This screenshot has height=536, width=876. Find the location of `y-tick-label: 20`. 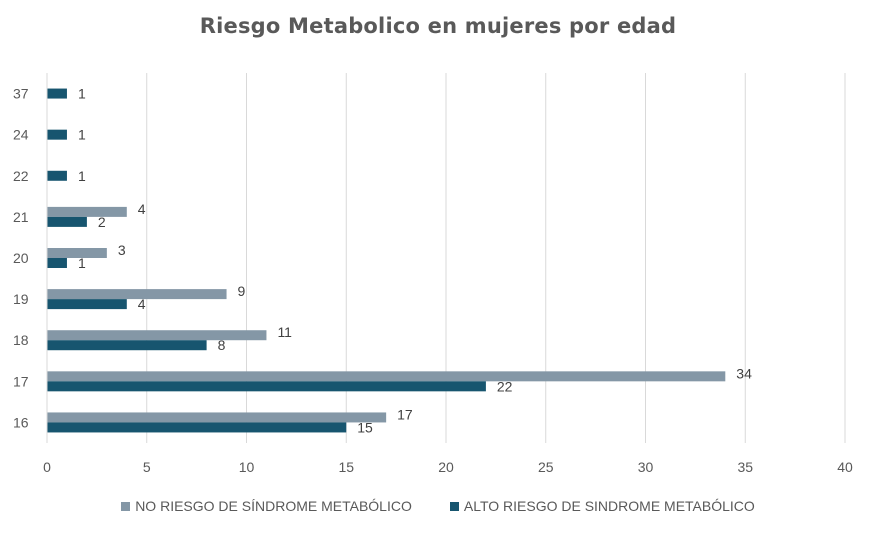

y-tick-label: 20 is located at coordinates (21, 258).